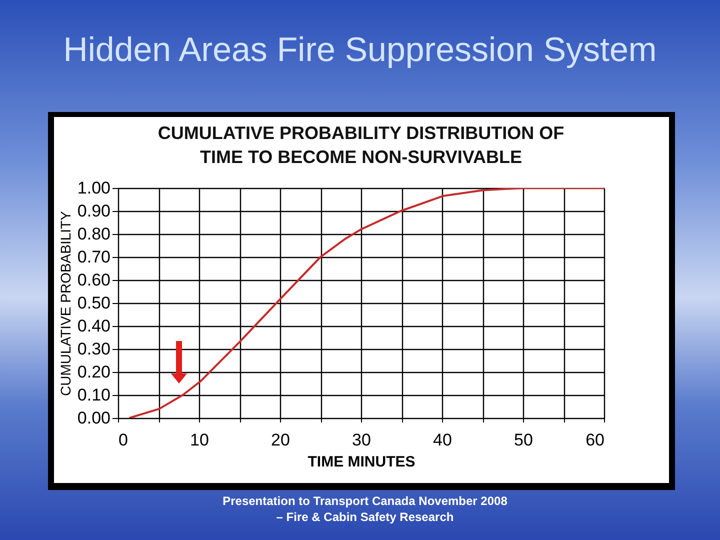 The image size is (720, 540). What do you see at coordinates (362, 462) in the screenshot?
I see `x-axis-title: TIME MINUTES` at bounding box center [362, 462].